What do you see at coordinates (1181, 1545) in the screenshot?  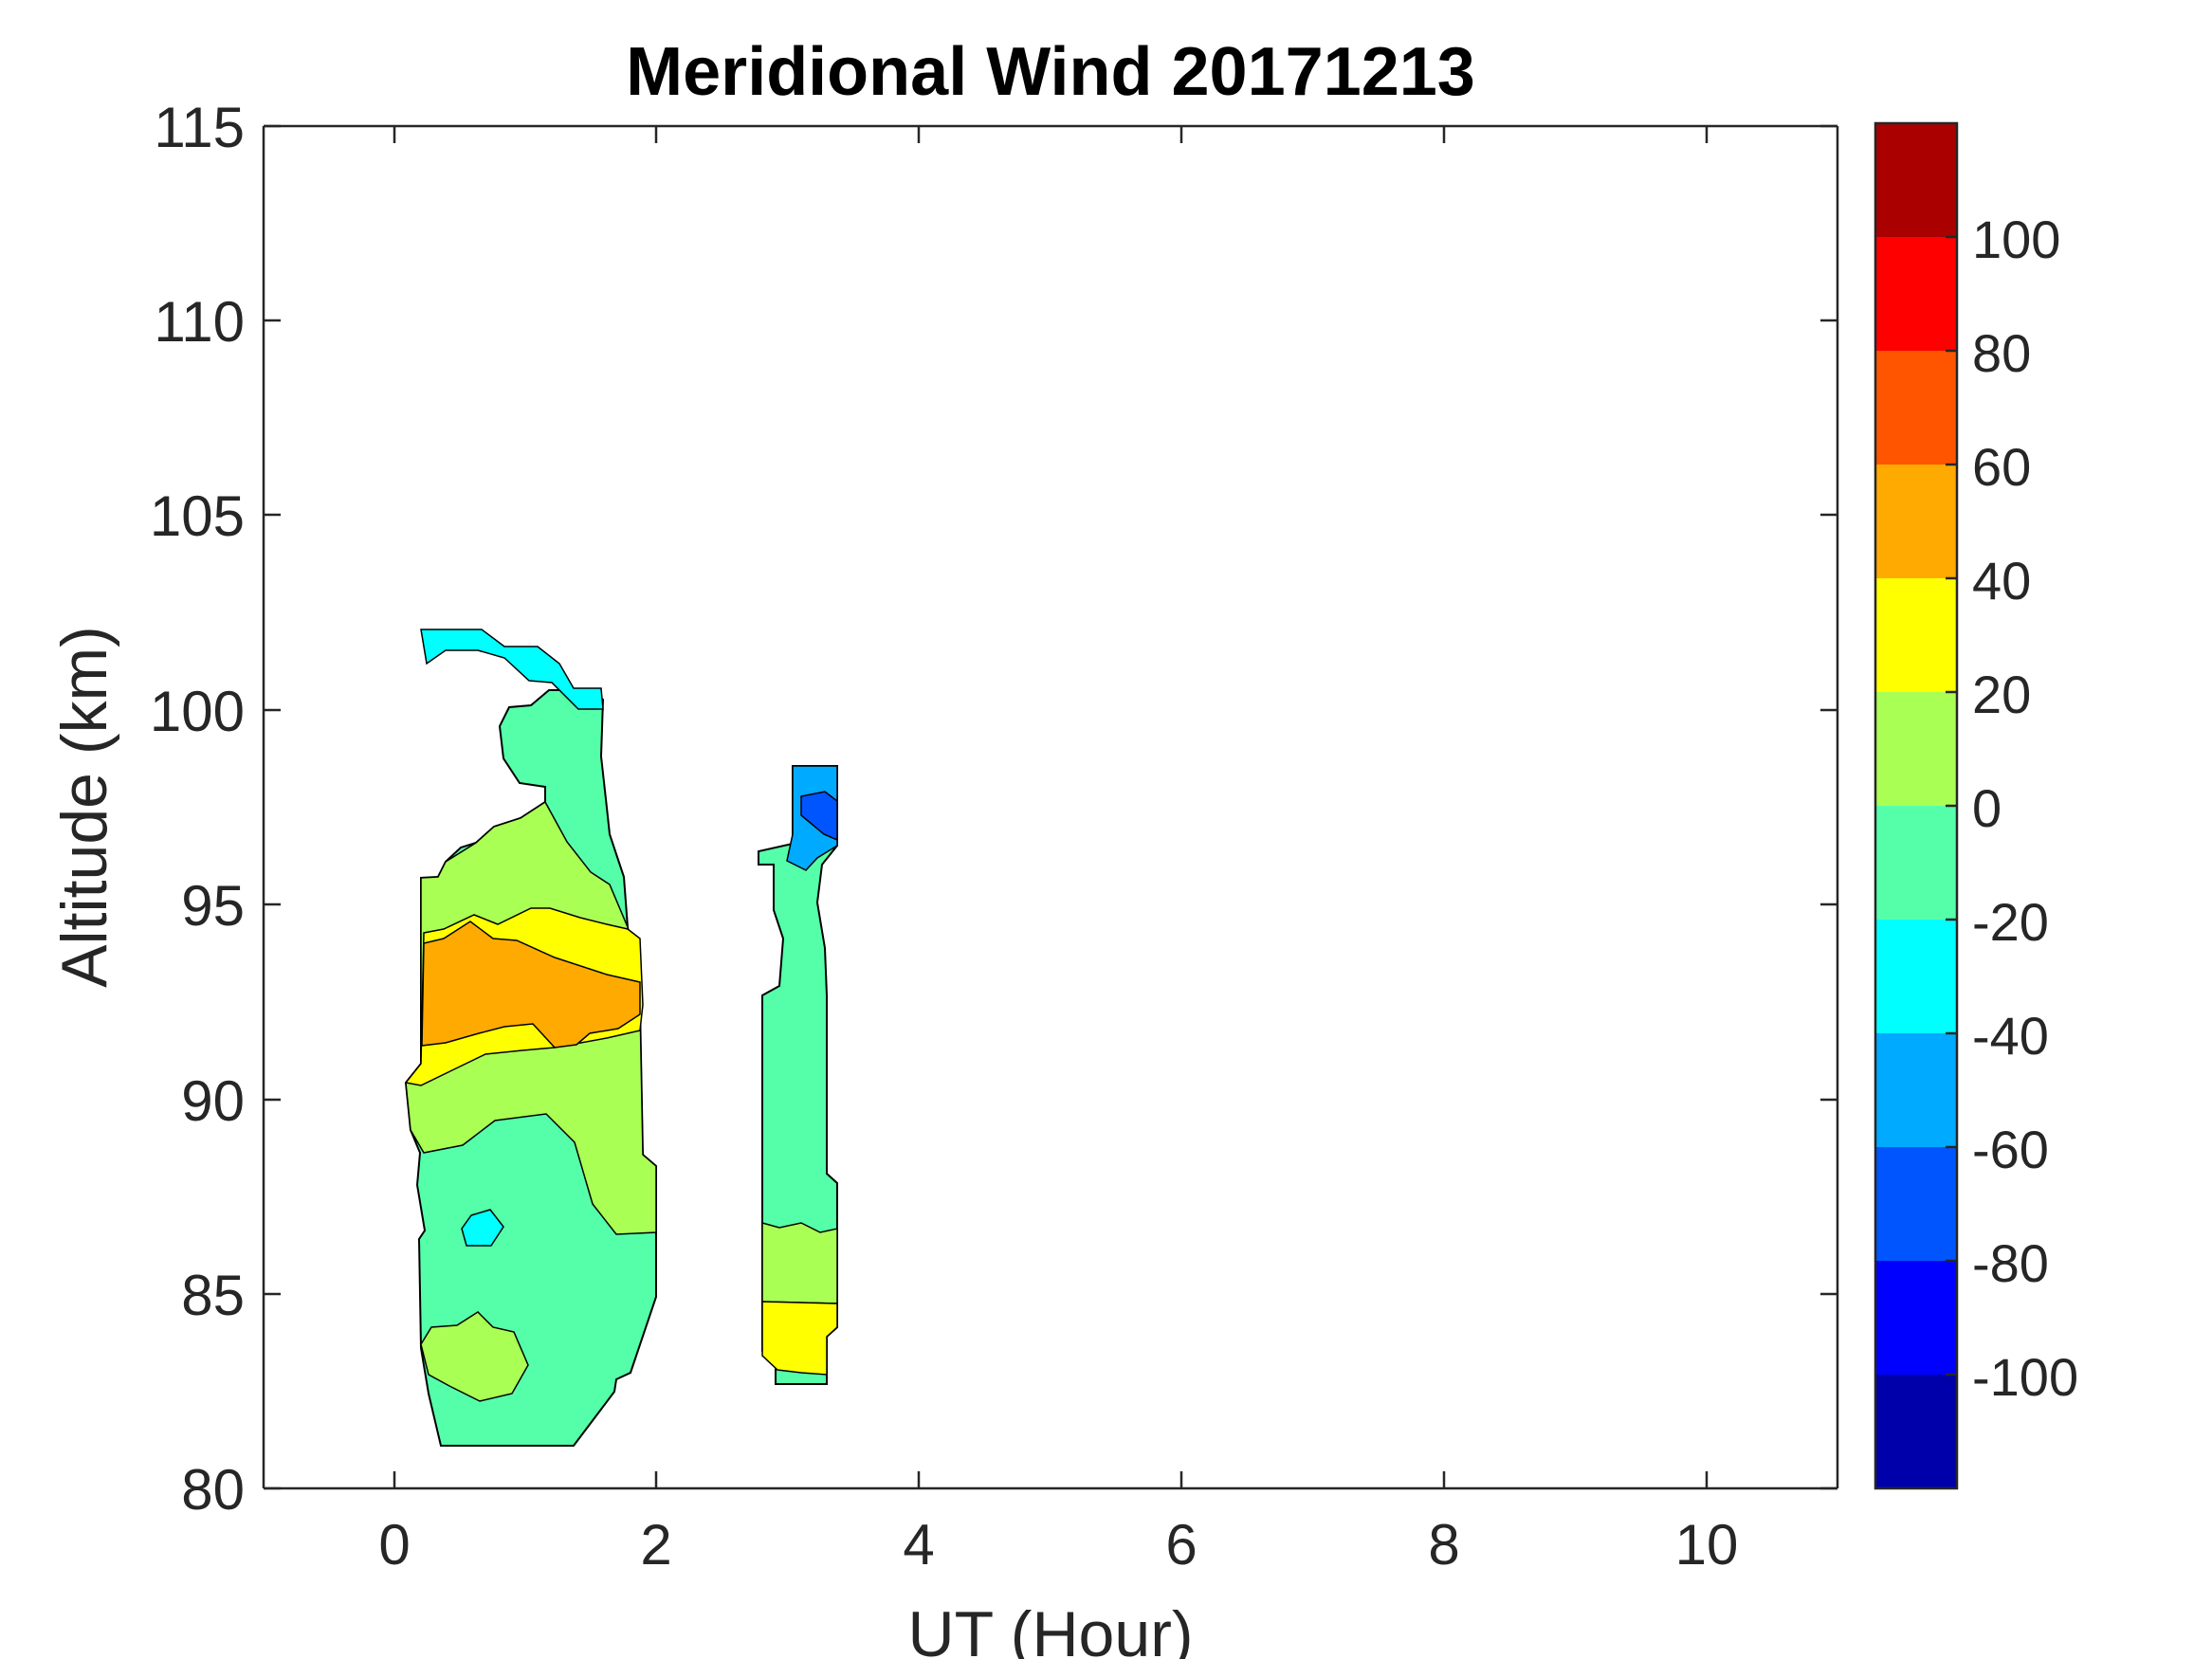 I see `x-tick-label: 6` at bounding box center [1181, 1545].